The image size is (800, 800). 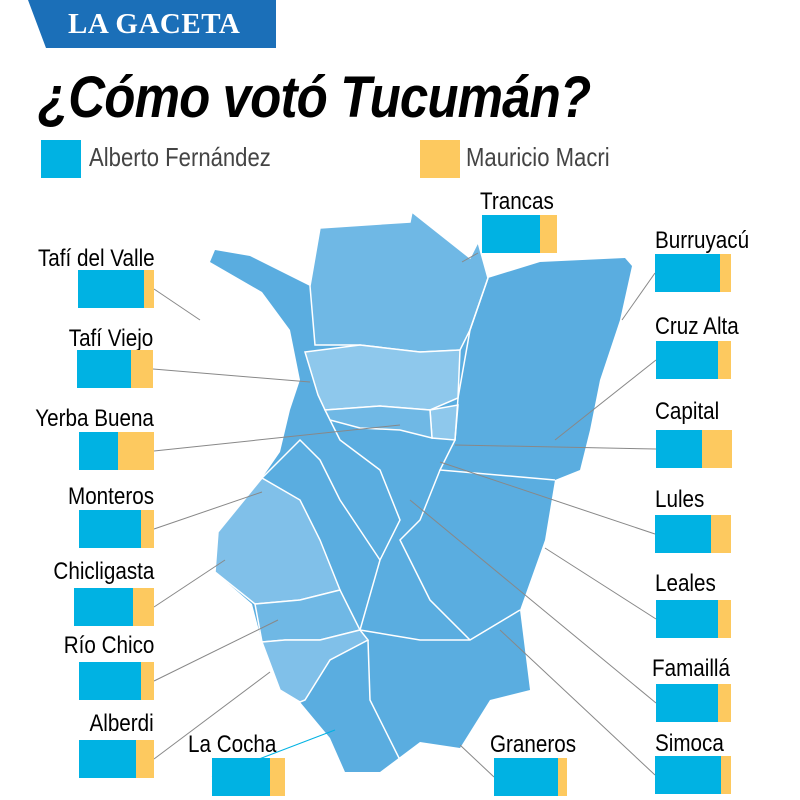 What do you see at coordinates (685, 583) in the screenshot?
I see `label-leales: Leales` at bounding box center [685, 583].